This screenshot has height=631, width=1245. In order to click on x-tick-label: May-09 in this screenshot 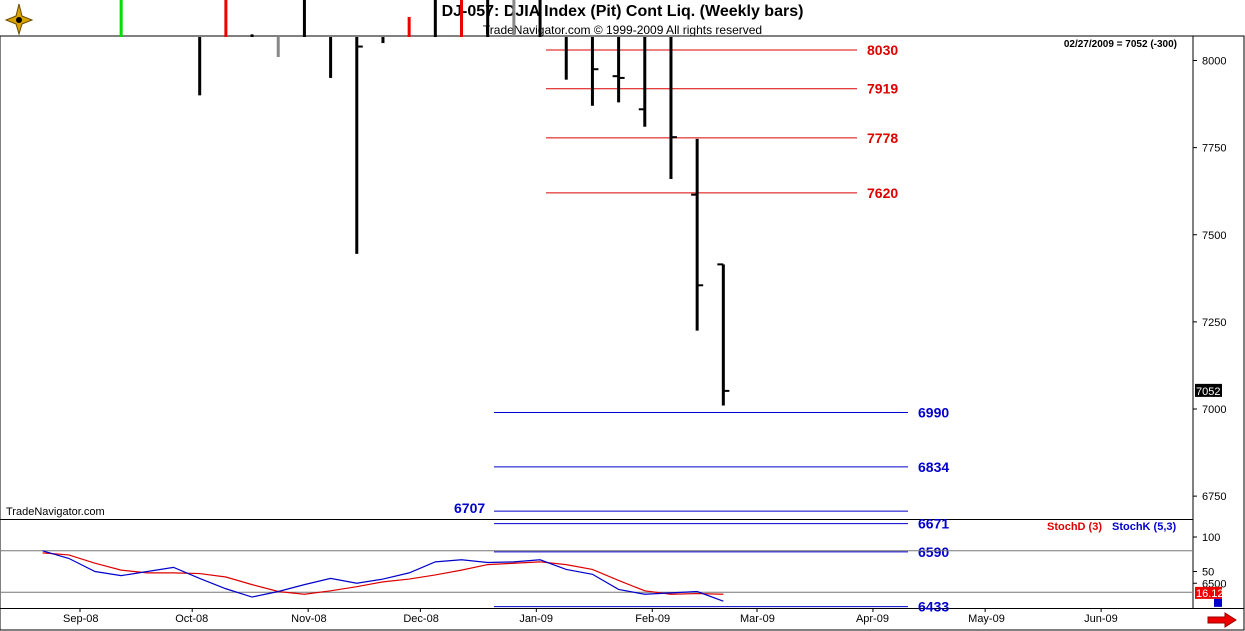, I will do `click(986, 619)`.